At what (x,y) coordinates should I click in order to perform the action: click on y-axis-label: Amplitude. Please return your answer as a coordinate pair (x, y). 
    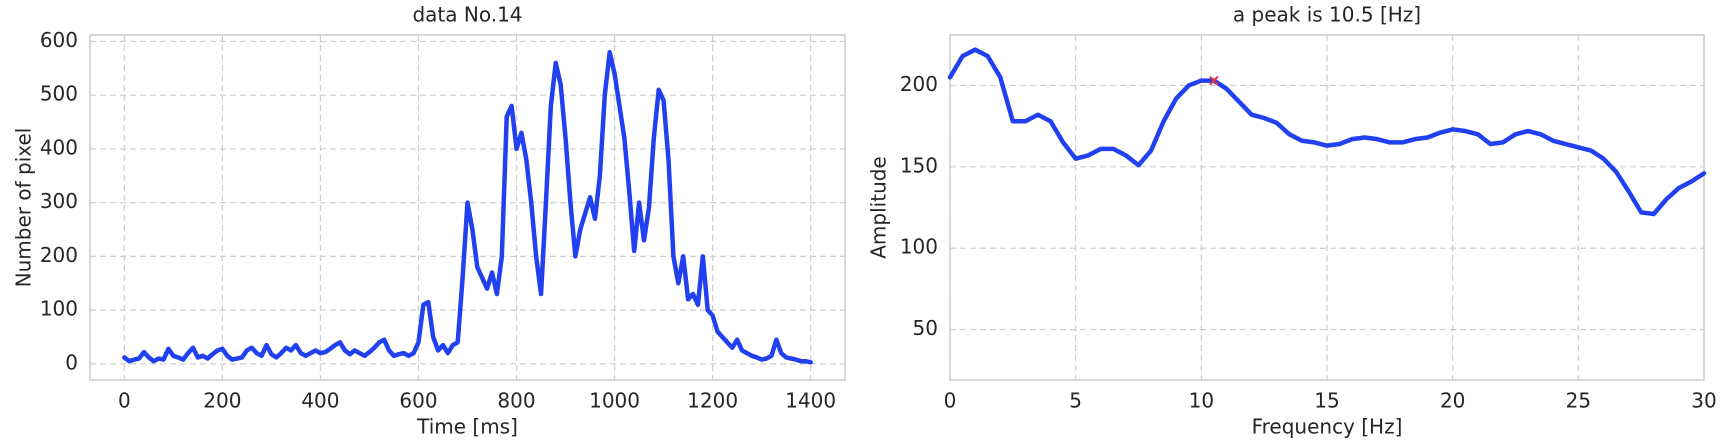
    Looking at the image, I should click on (879, 207).